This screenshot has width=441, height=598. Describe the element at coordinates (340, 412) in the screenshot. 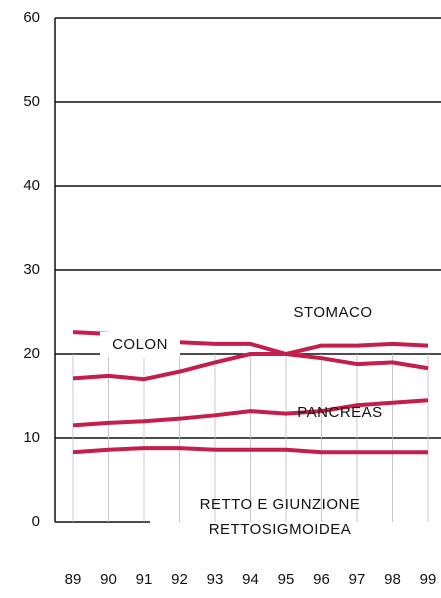

I see `series-label: PANCREAS` at that location.